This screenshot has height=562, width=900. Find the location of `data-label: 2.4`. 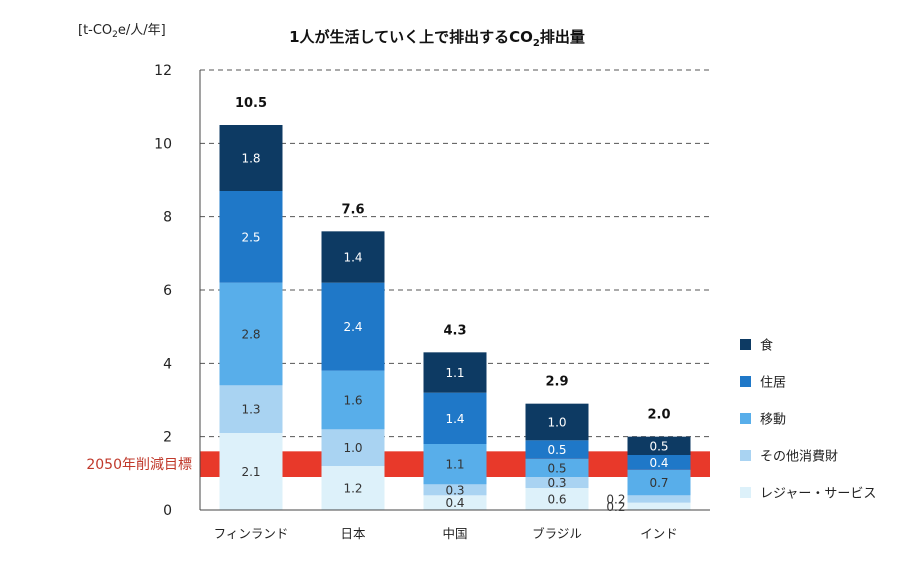

data-label: 2.4 is located at coordinates (352, 327).